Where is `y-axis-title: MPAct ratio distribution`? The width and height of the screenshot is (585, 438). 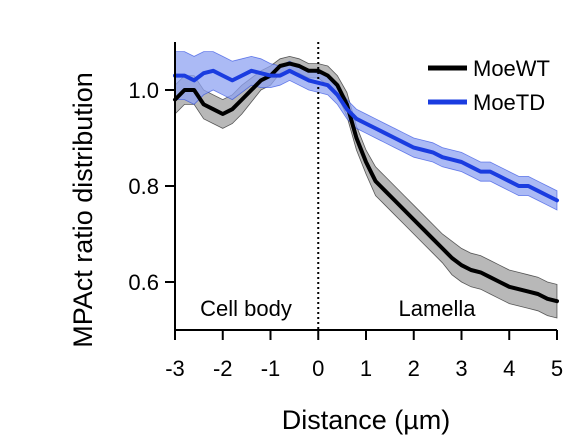
y-axis-title: MPAct ratio distribution is located at coordinates (83, 210).